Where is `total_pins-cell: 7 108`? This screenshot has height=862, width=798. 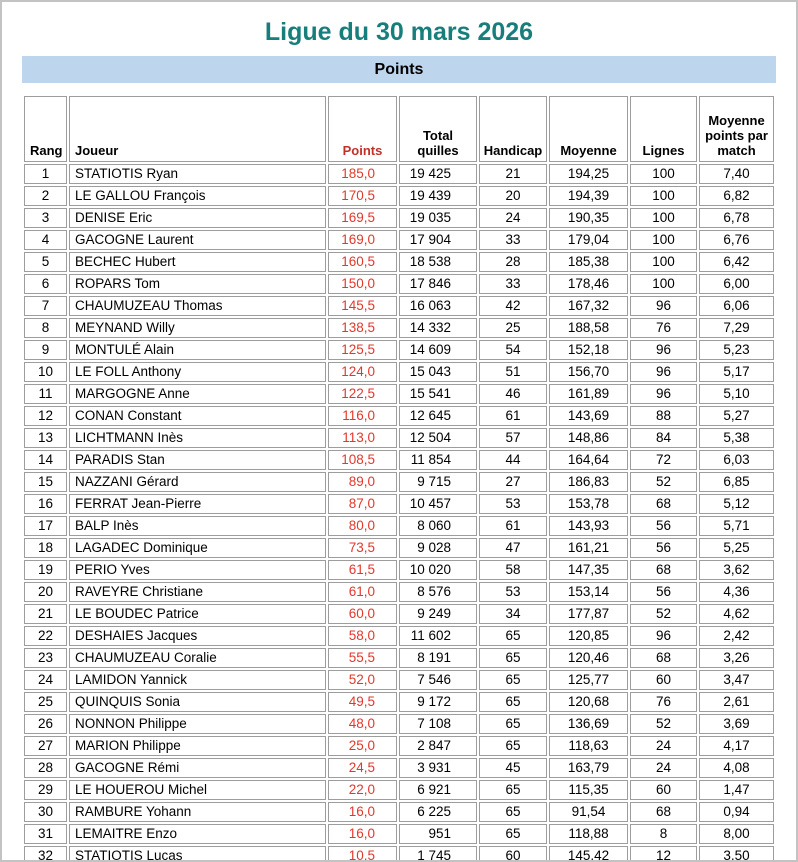 total_pins-cell: 7 108 is located at coordinates (438, 724).